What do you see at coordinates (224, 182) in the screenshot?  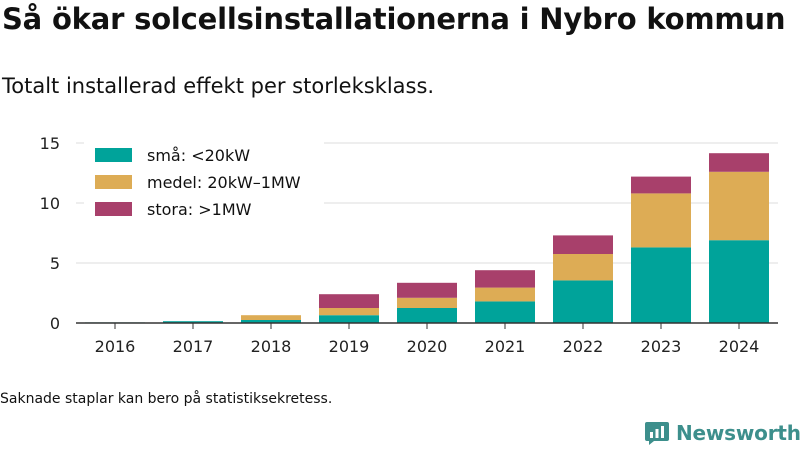 I see `legend-label-1: medel: 20kW–1MW` at bounding box center [224, 182].